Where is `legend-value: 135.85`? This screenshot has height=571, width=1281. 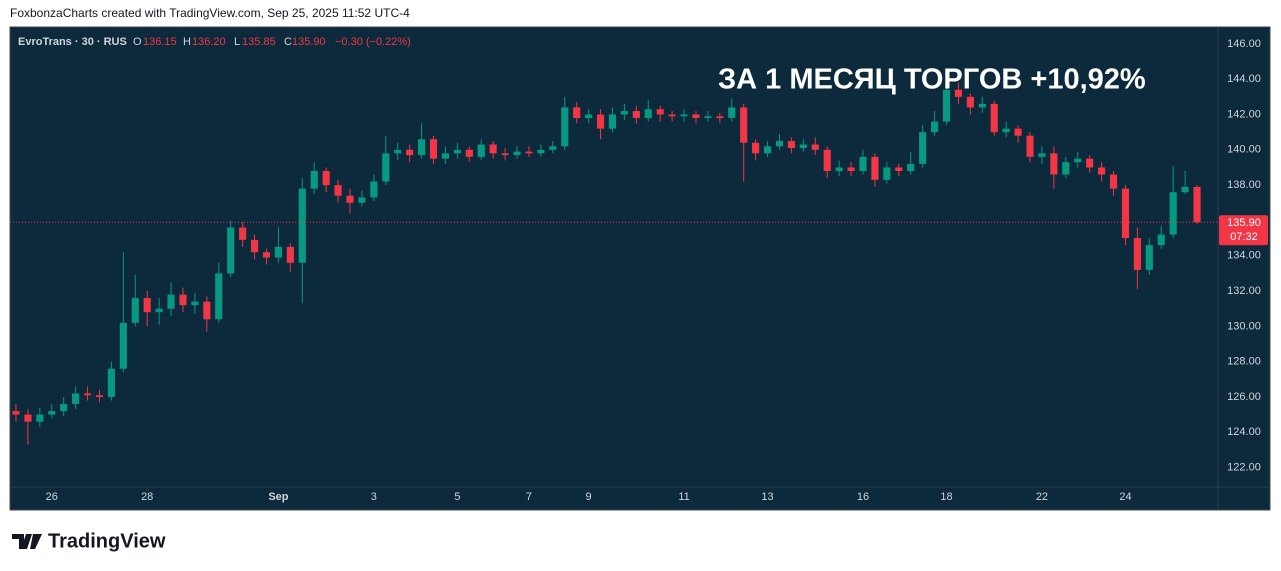
legend-value: 135.85 is located at coordinates (259, 42).